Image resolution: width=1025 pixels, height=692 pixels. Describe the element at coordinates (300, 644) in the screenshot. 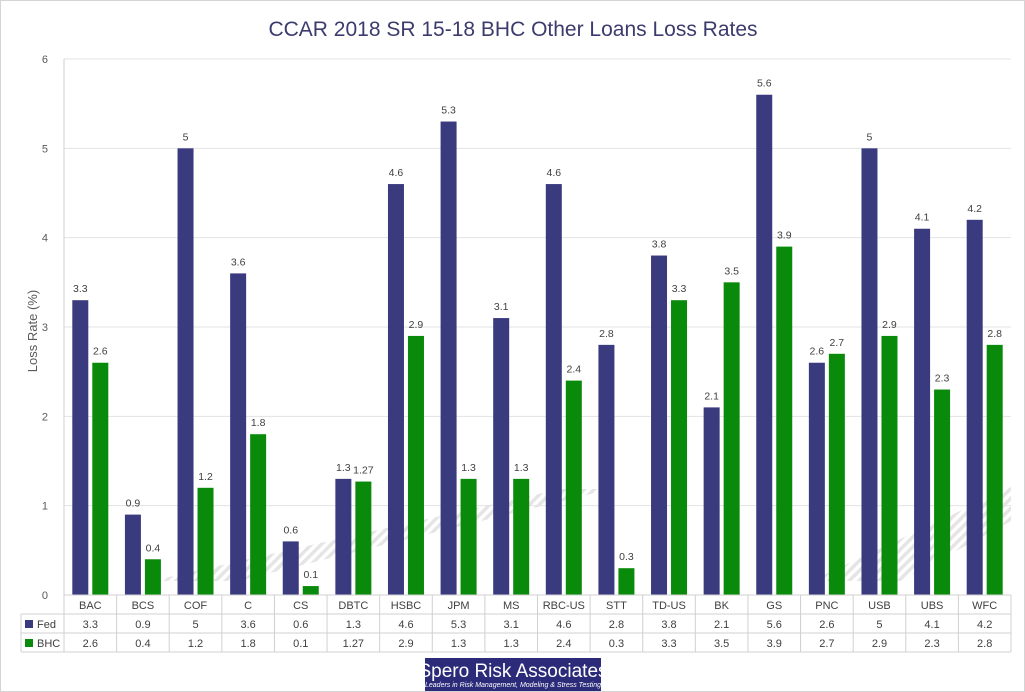

I see `table-cell-bhc: 0.1` at that location.